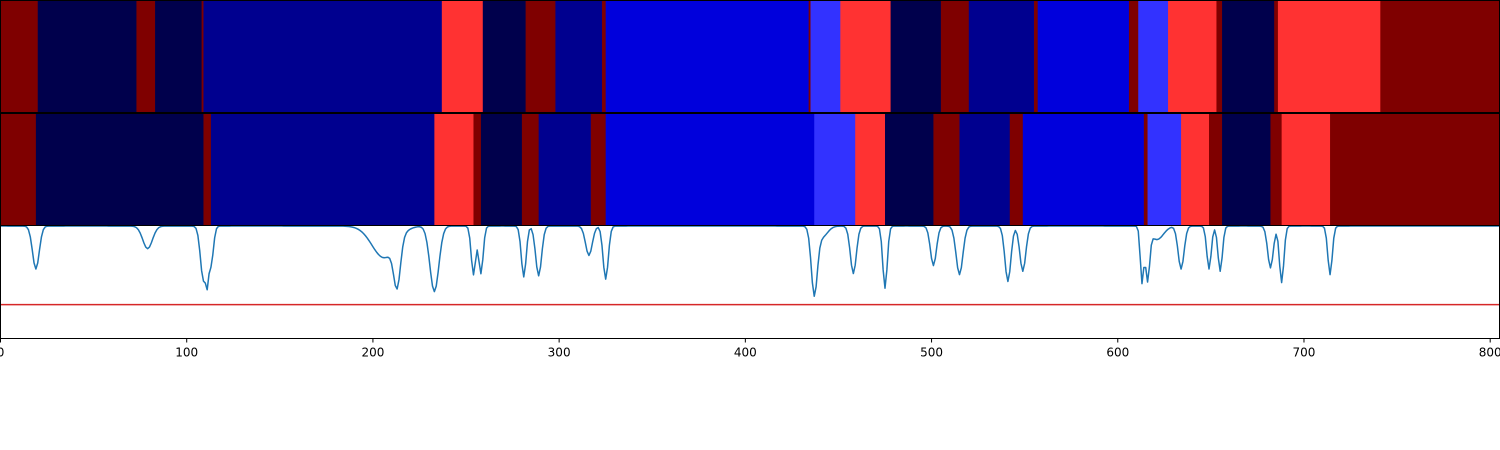 This screenshot has height=450, width=1500. I want to click on x-tick-label-200: 200, so click(372, 353).